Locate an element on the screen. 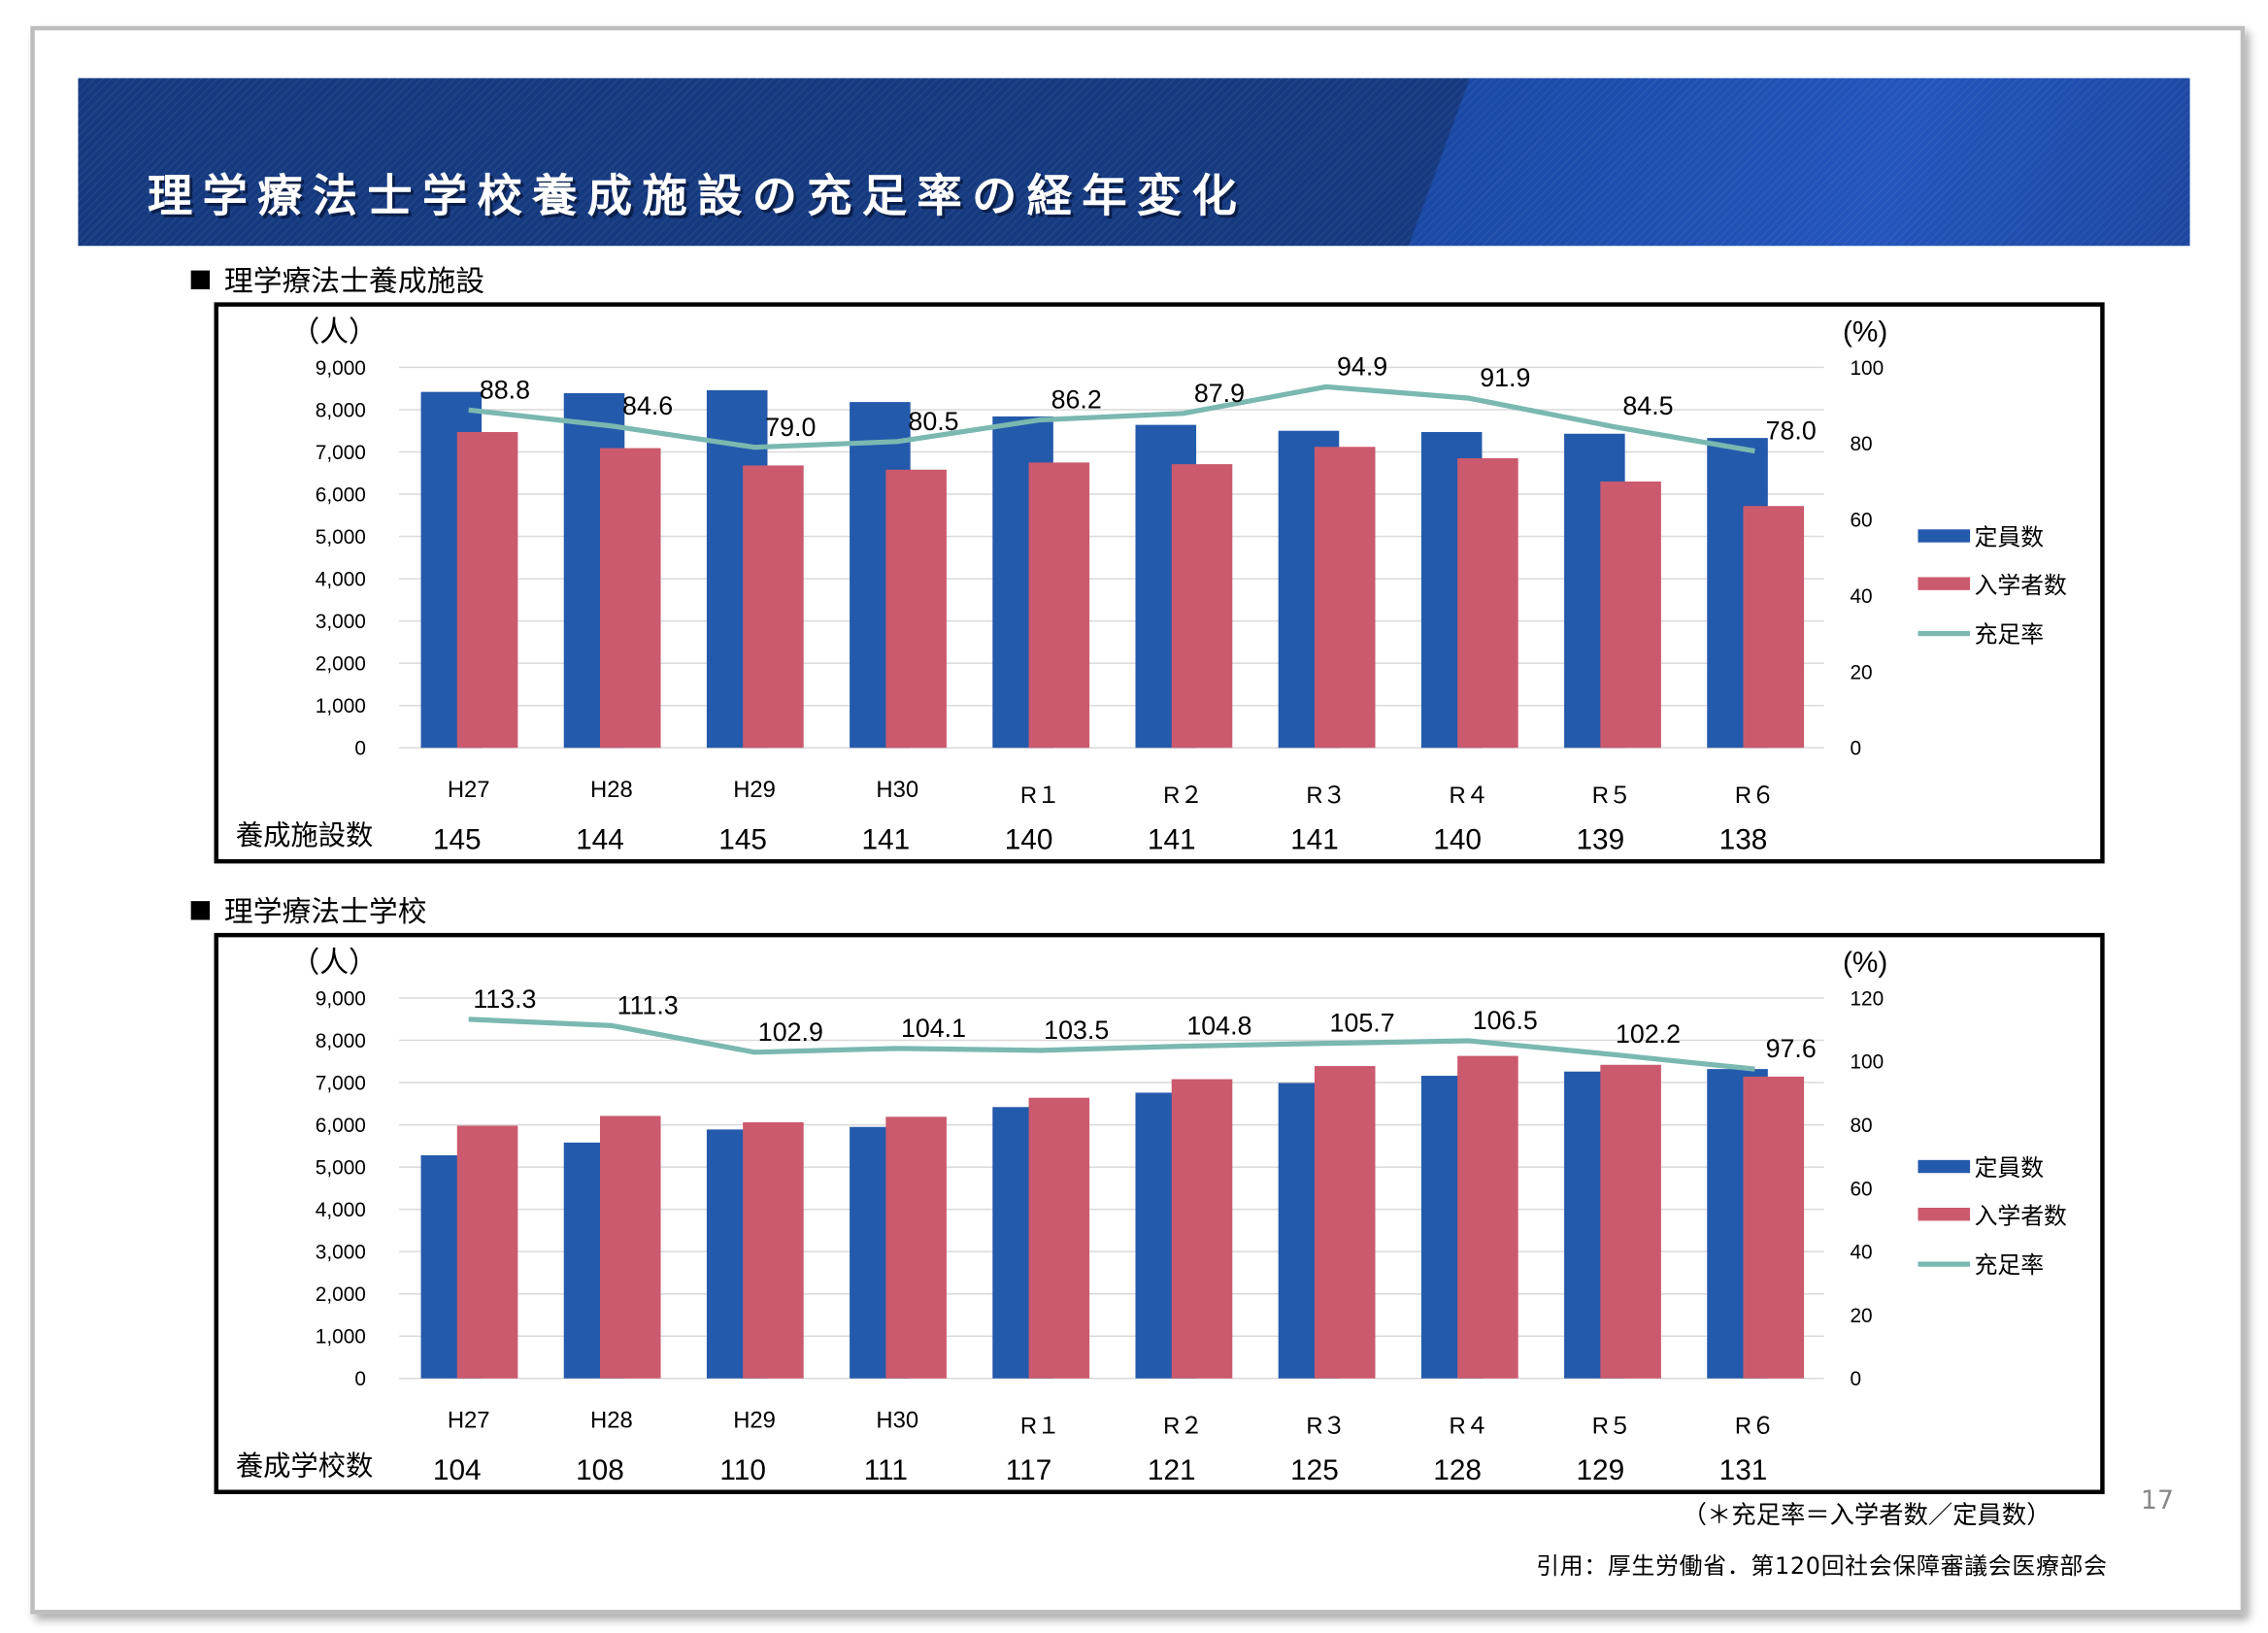 The image size is (2268, 1633). count-value: 140 is located at coordinates (1457, 840).